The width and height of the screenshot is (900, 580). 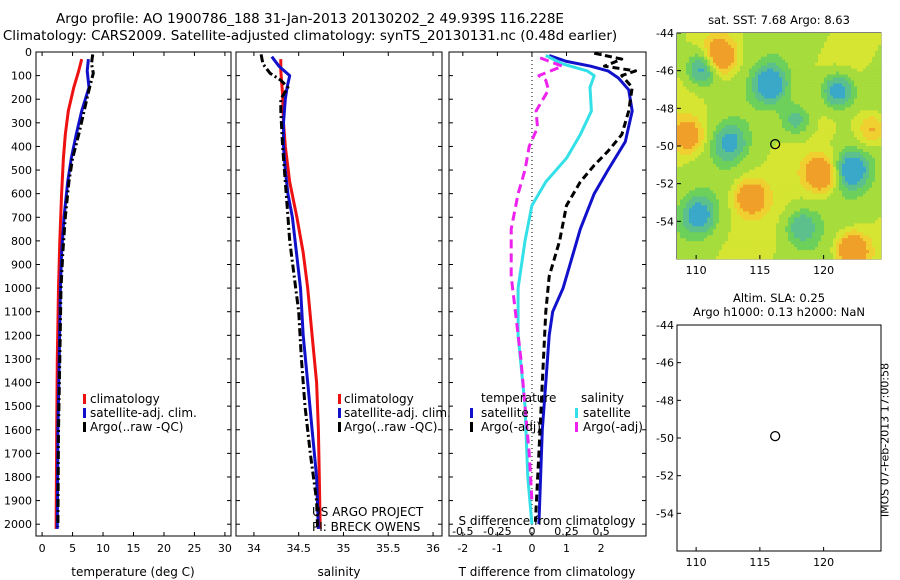 I want to click on y-tick-label: 1000, so click(x=18, y=288).